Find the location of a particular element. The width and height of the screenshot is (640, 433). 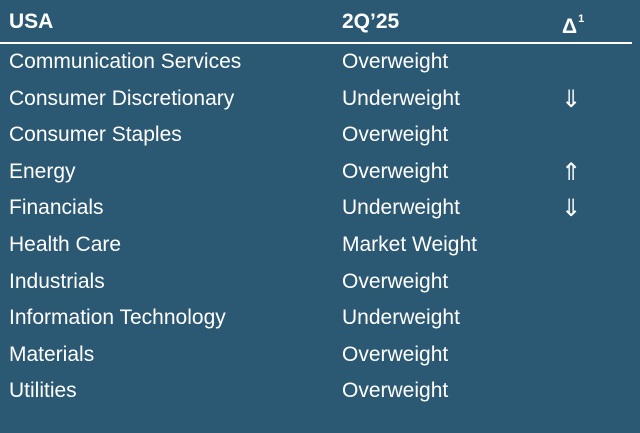

sector-name: Industrials is located at coordinates (57, 281).